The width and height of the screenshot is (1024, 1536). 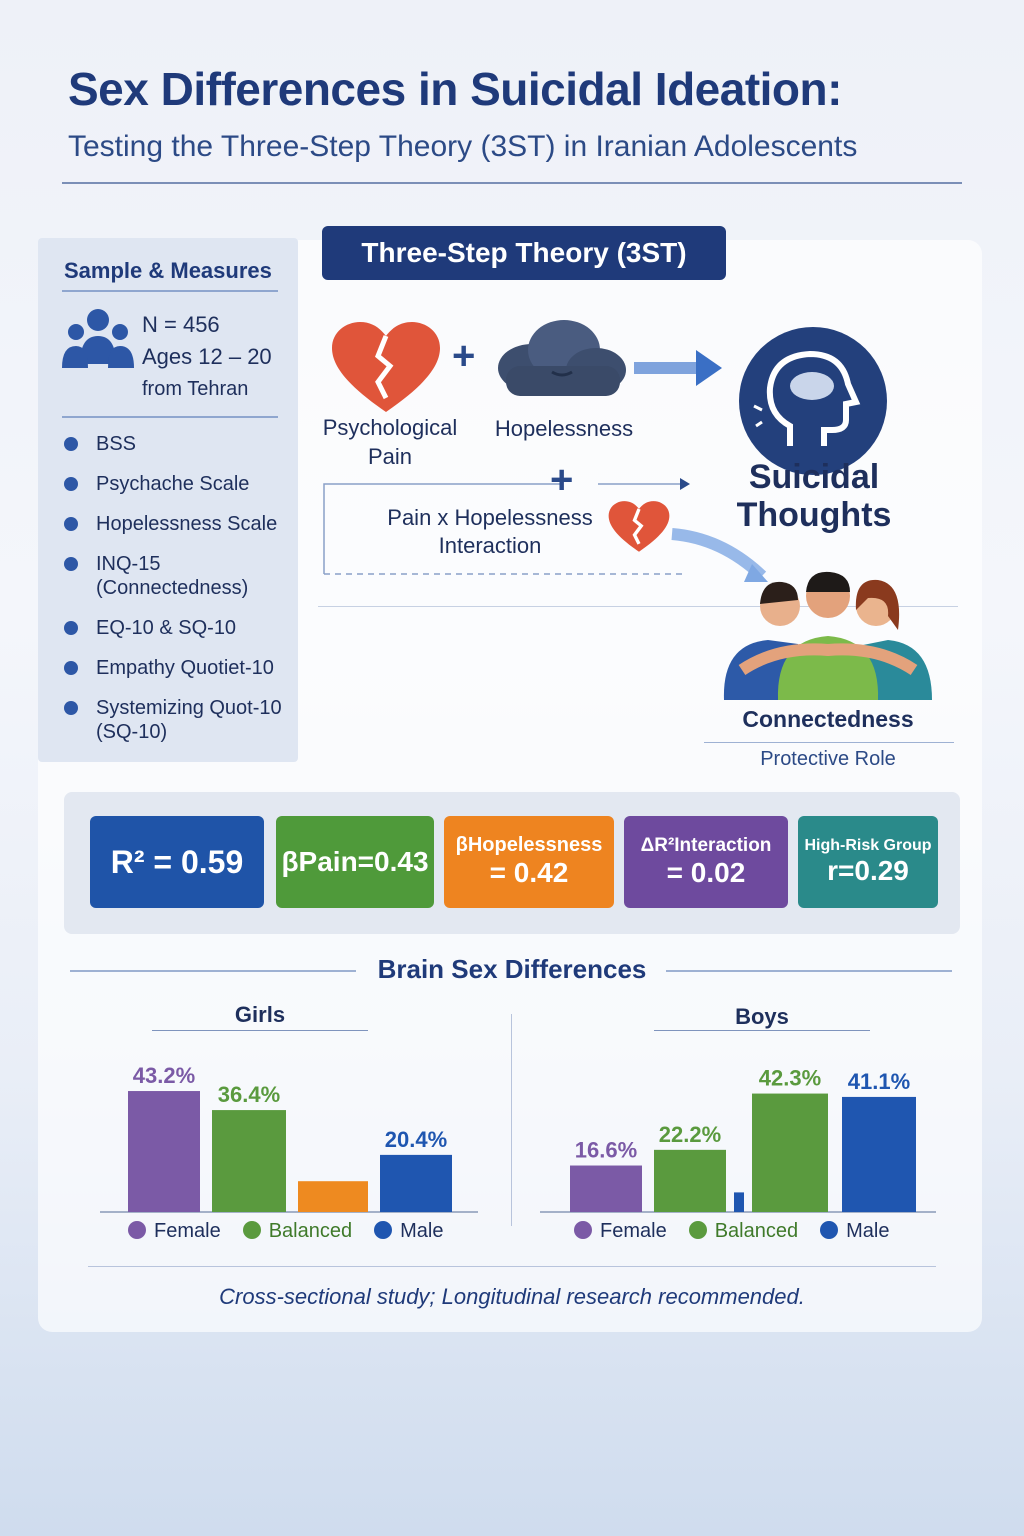 What do you see at coordinates (511, 1120) in the screenshot?
I see `chart-divider` at bounding box center [511, 1120].